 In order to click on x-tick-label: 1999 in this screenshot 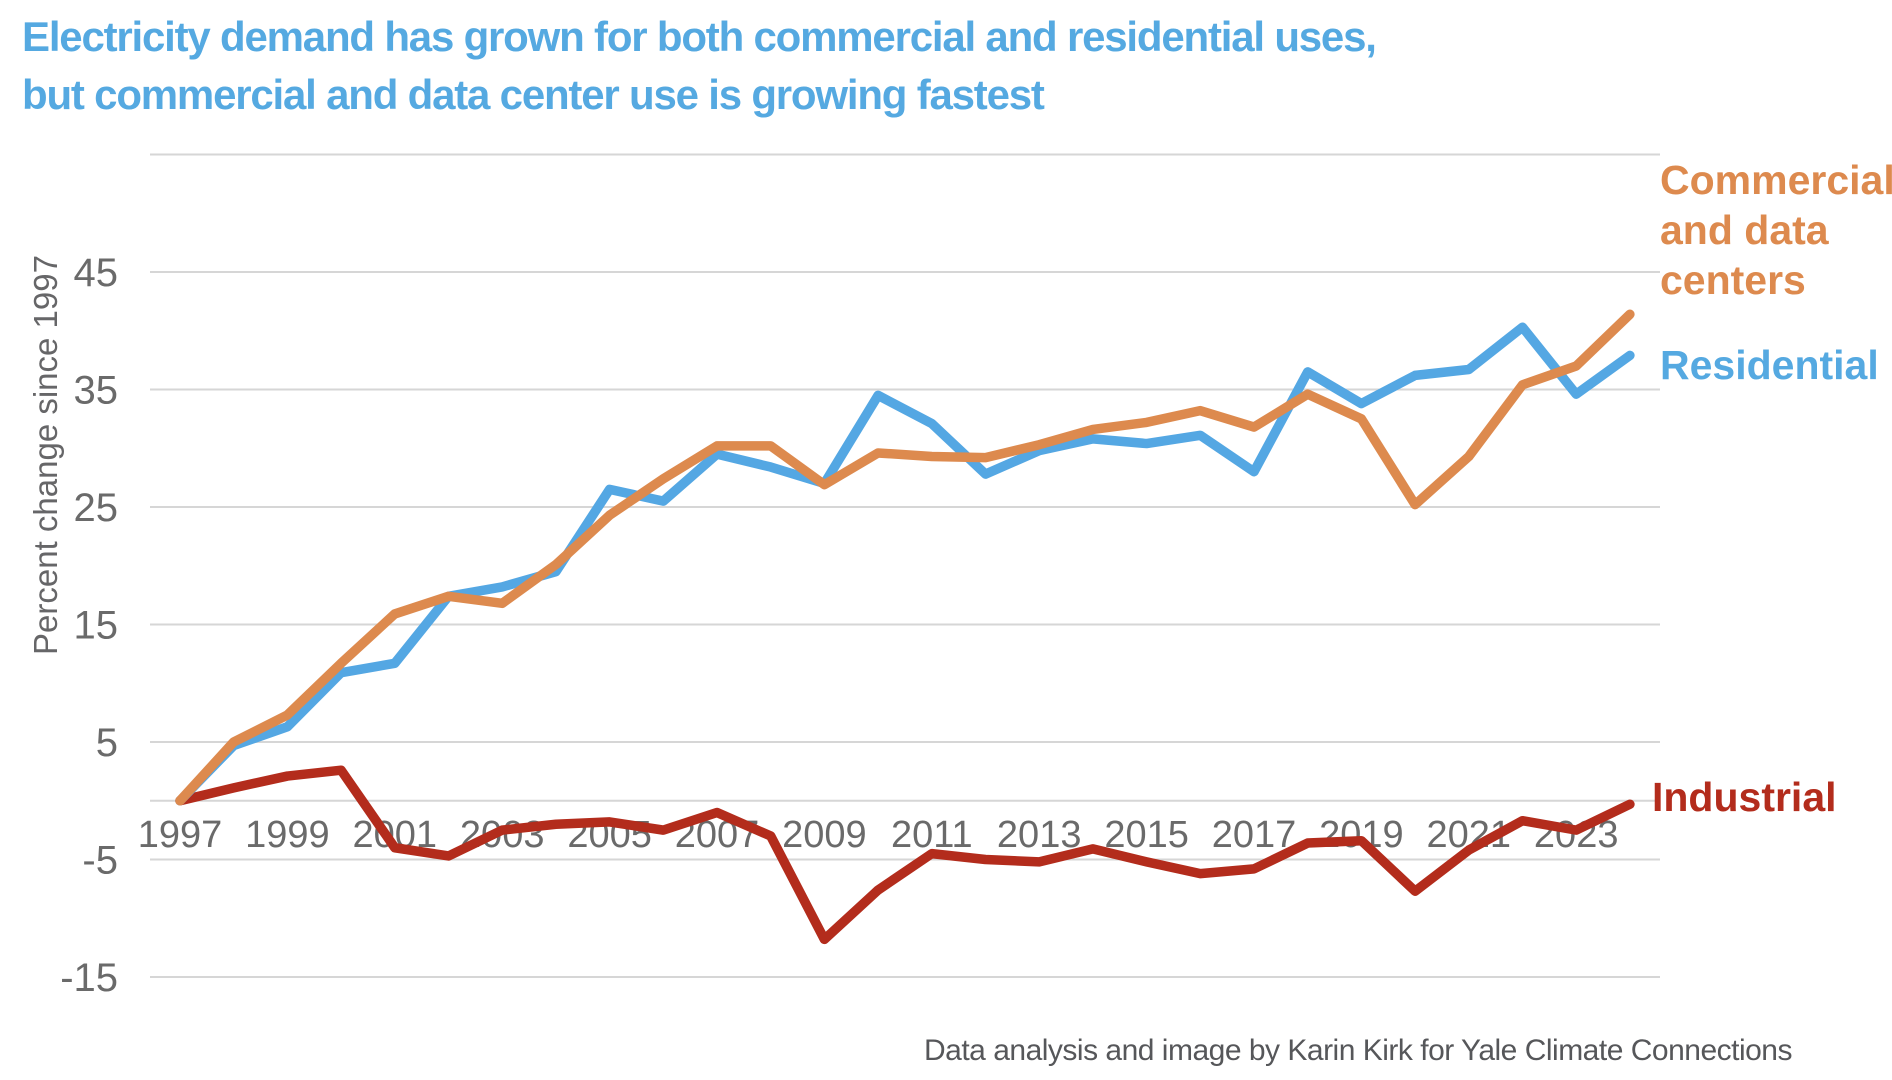, I will do `click(287, 835)`.